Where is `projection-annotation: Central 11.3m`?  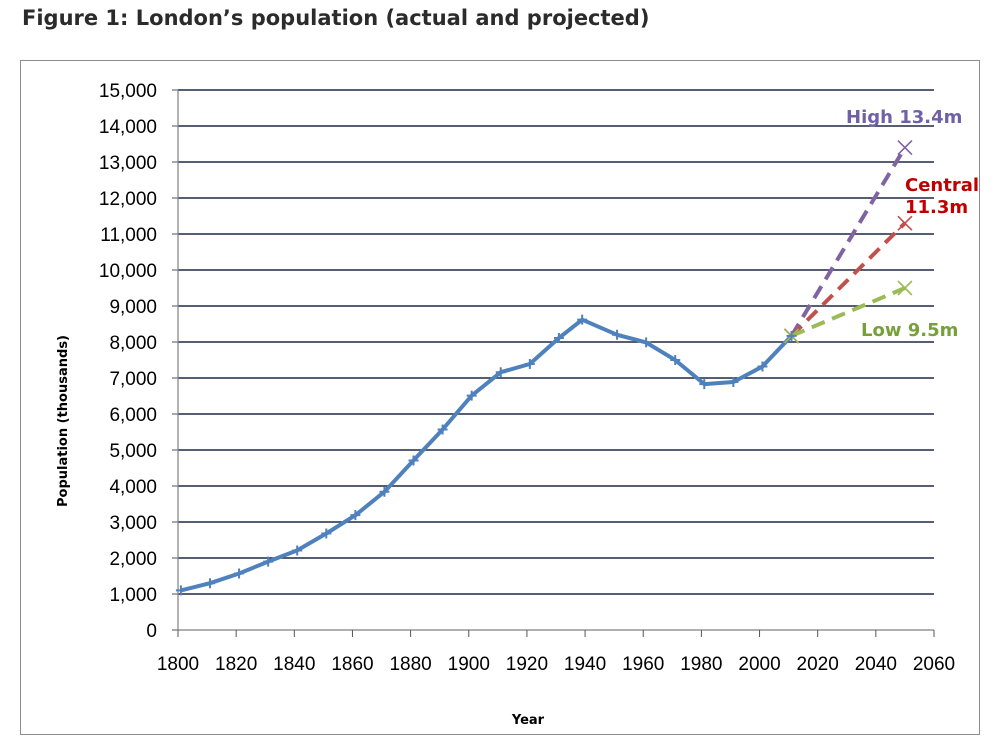
projection-annotation: Central 11.3m is located at coordinates (942, 196).